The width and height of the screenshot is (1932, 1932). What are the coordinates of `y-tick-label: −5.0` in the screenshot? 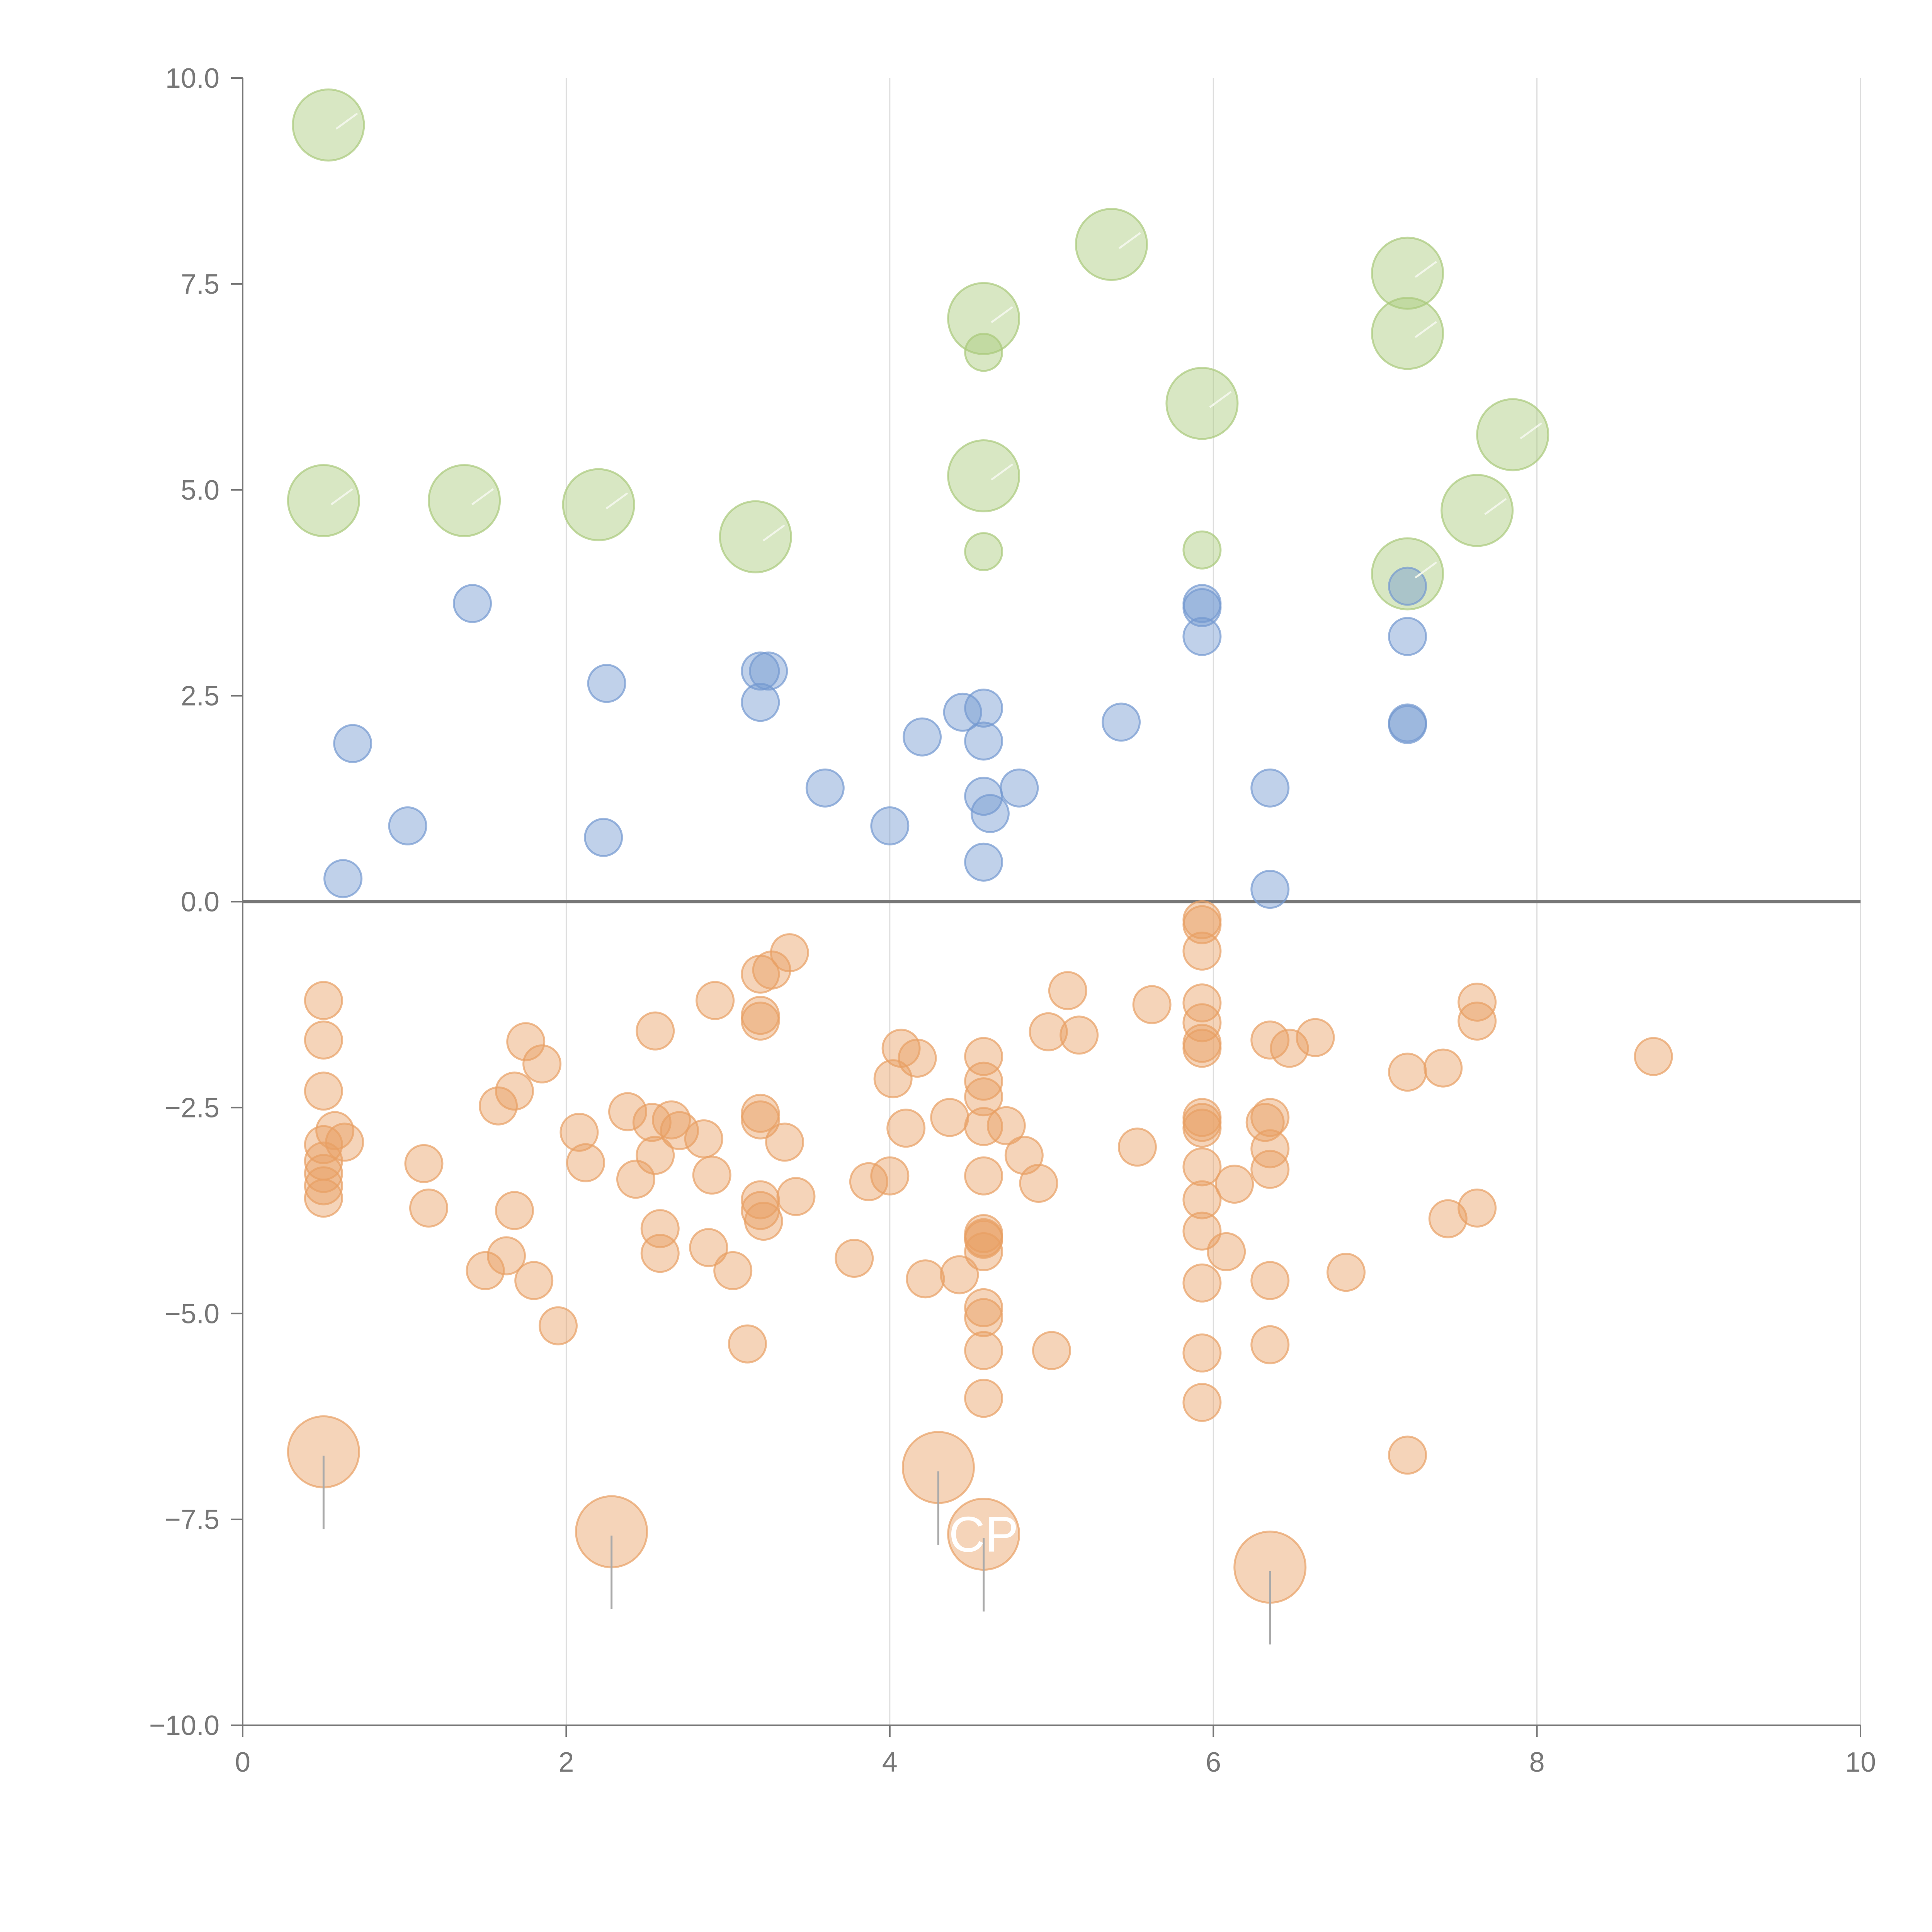 It's located at (192, 1313).